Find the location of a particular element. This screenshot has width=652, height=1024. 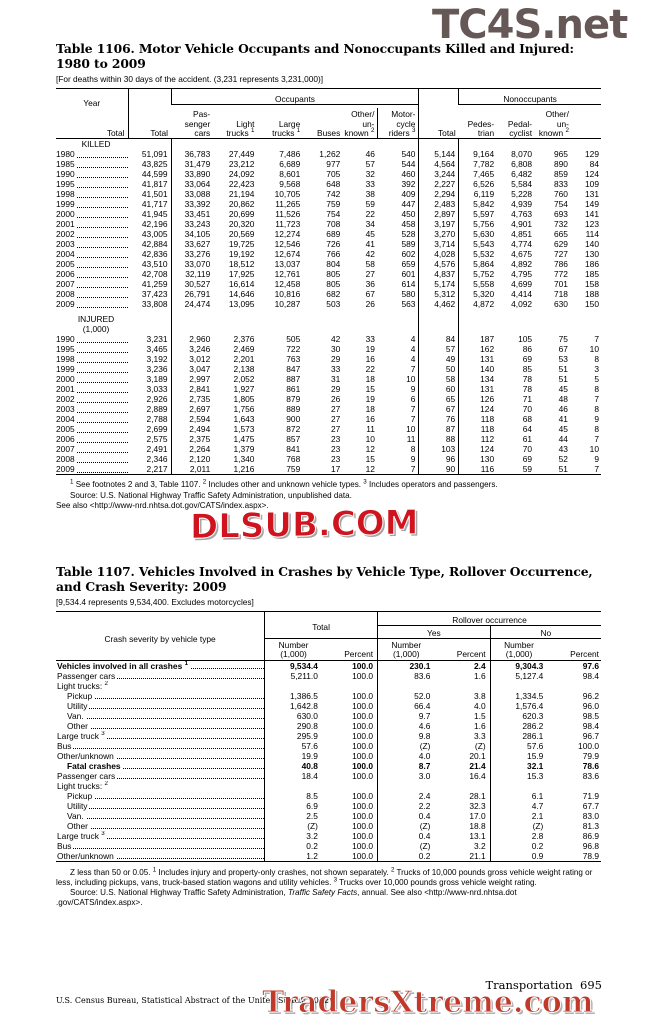

cell-cars: 23,212 is located at coordinates (241, 164).